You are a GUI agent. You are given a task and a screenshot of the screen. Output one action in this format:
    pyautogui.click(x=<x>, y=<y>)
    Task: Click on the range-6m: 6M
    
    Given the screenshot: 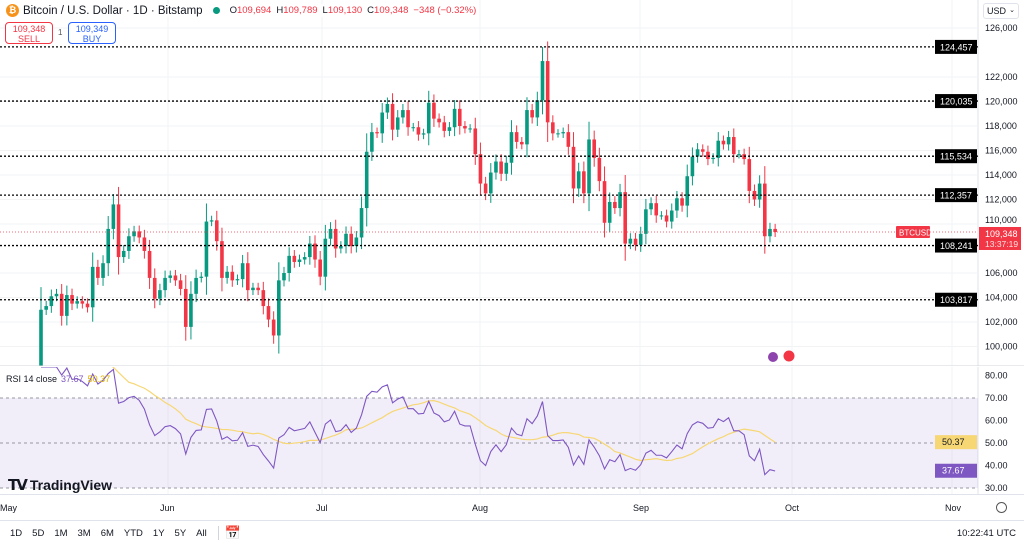 What is the action you would take?
    pyautogui.click(x=107, y=533)
    